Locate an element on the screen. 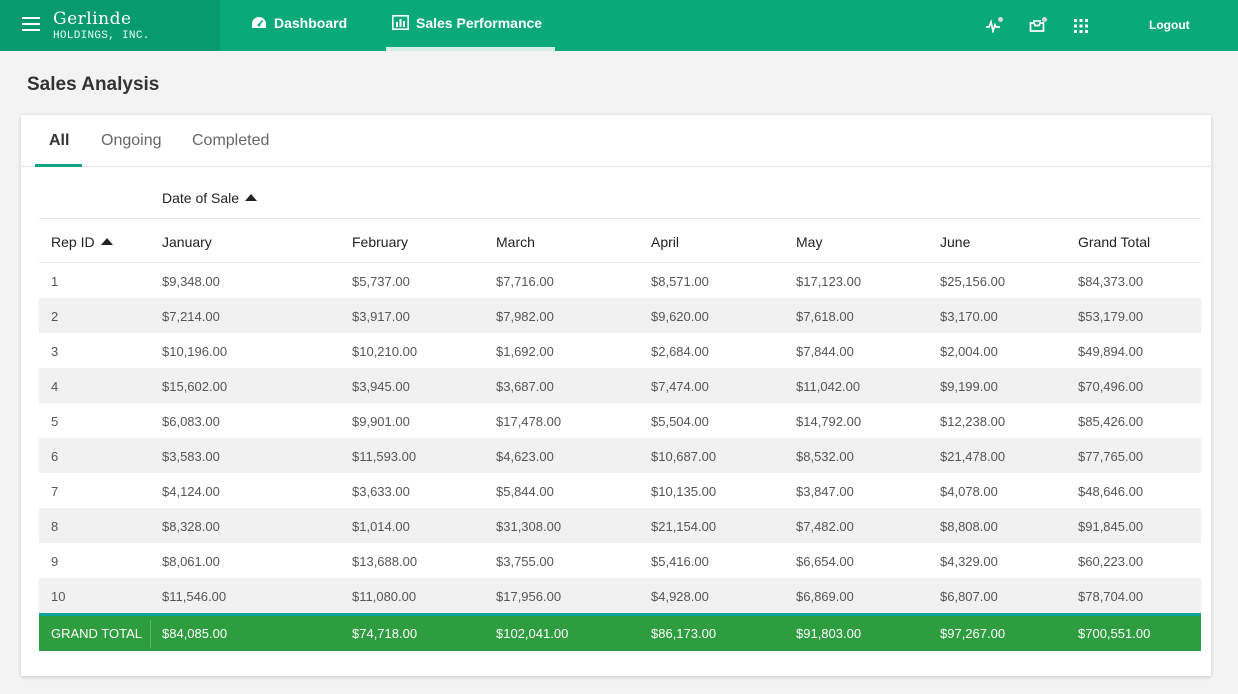 The image size is (1238, 694). activity-icon is located at coordinates (994, 26).